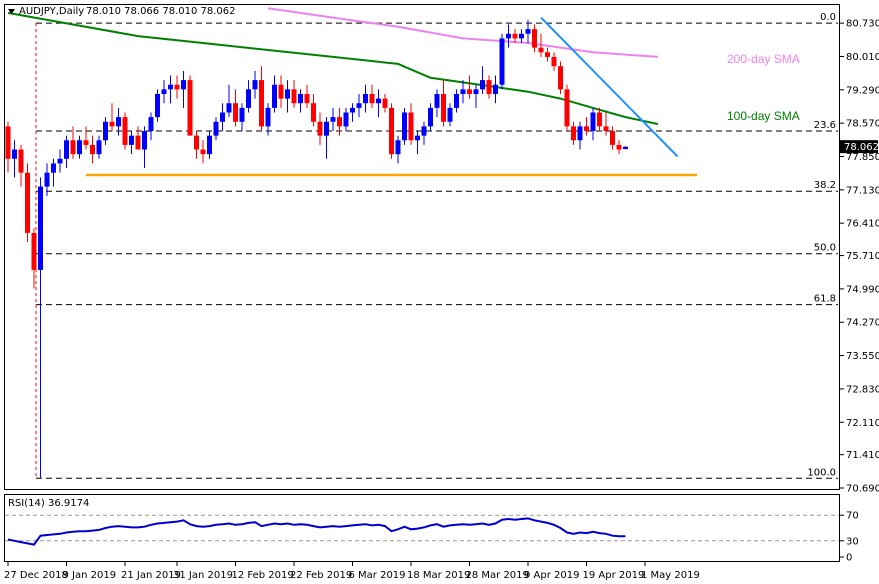  Describe the element at coordinates (432, 537) in the screenshot. I see `rsi-indicator: 70 30 0` at that location.